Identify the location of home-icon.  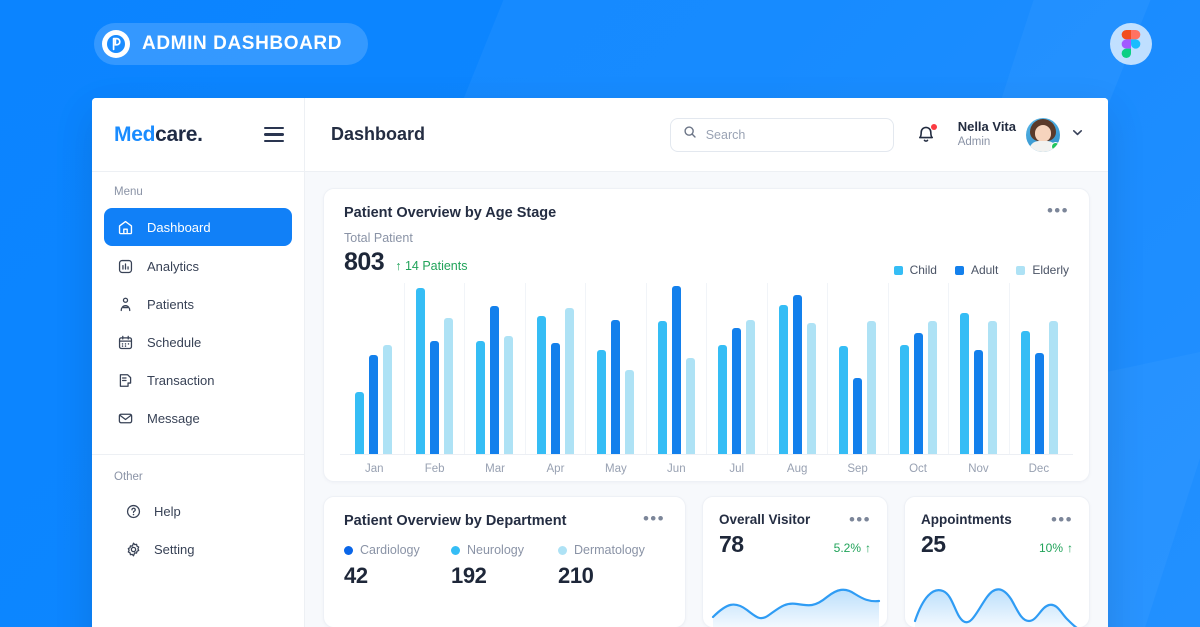
(125, 227).